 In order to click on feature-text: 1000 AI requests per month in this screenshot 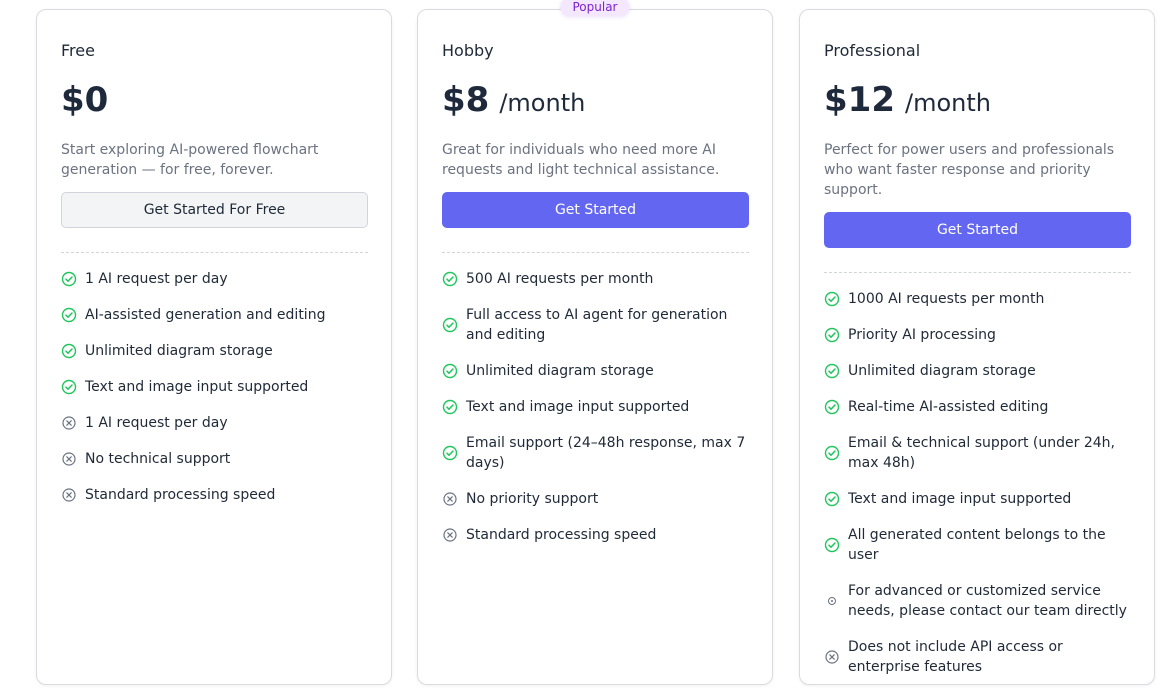, I will do `click(946, 299)`.